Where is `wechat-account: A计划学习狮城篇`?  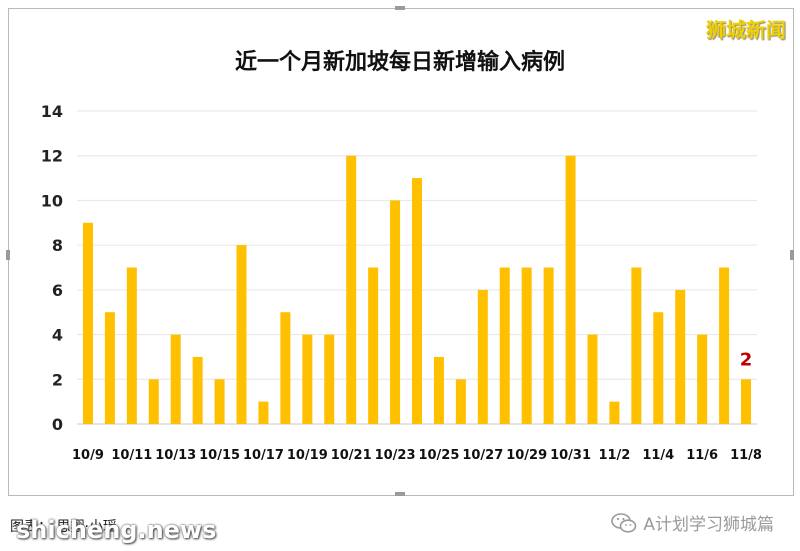
wechat-account: A计划学习狮城篇 is located at coordinates (692, 522).